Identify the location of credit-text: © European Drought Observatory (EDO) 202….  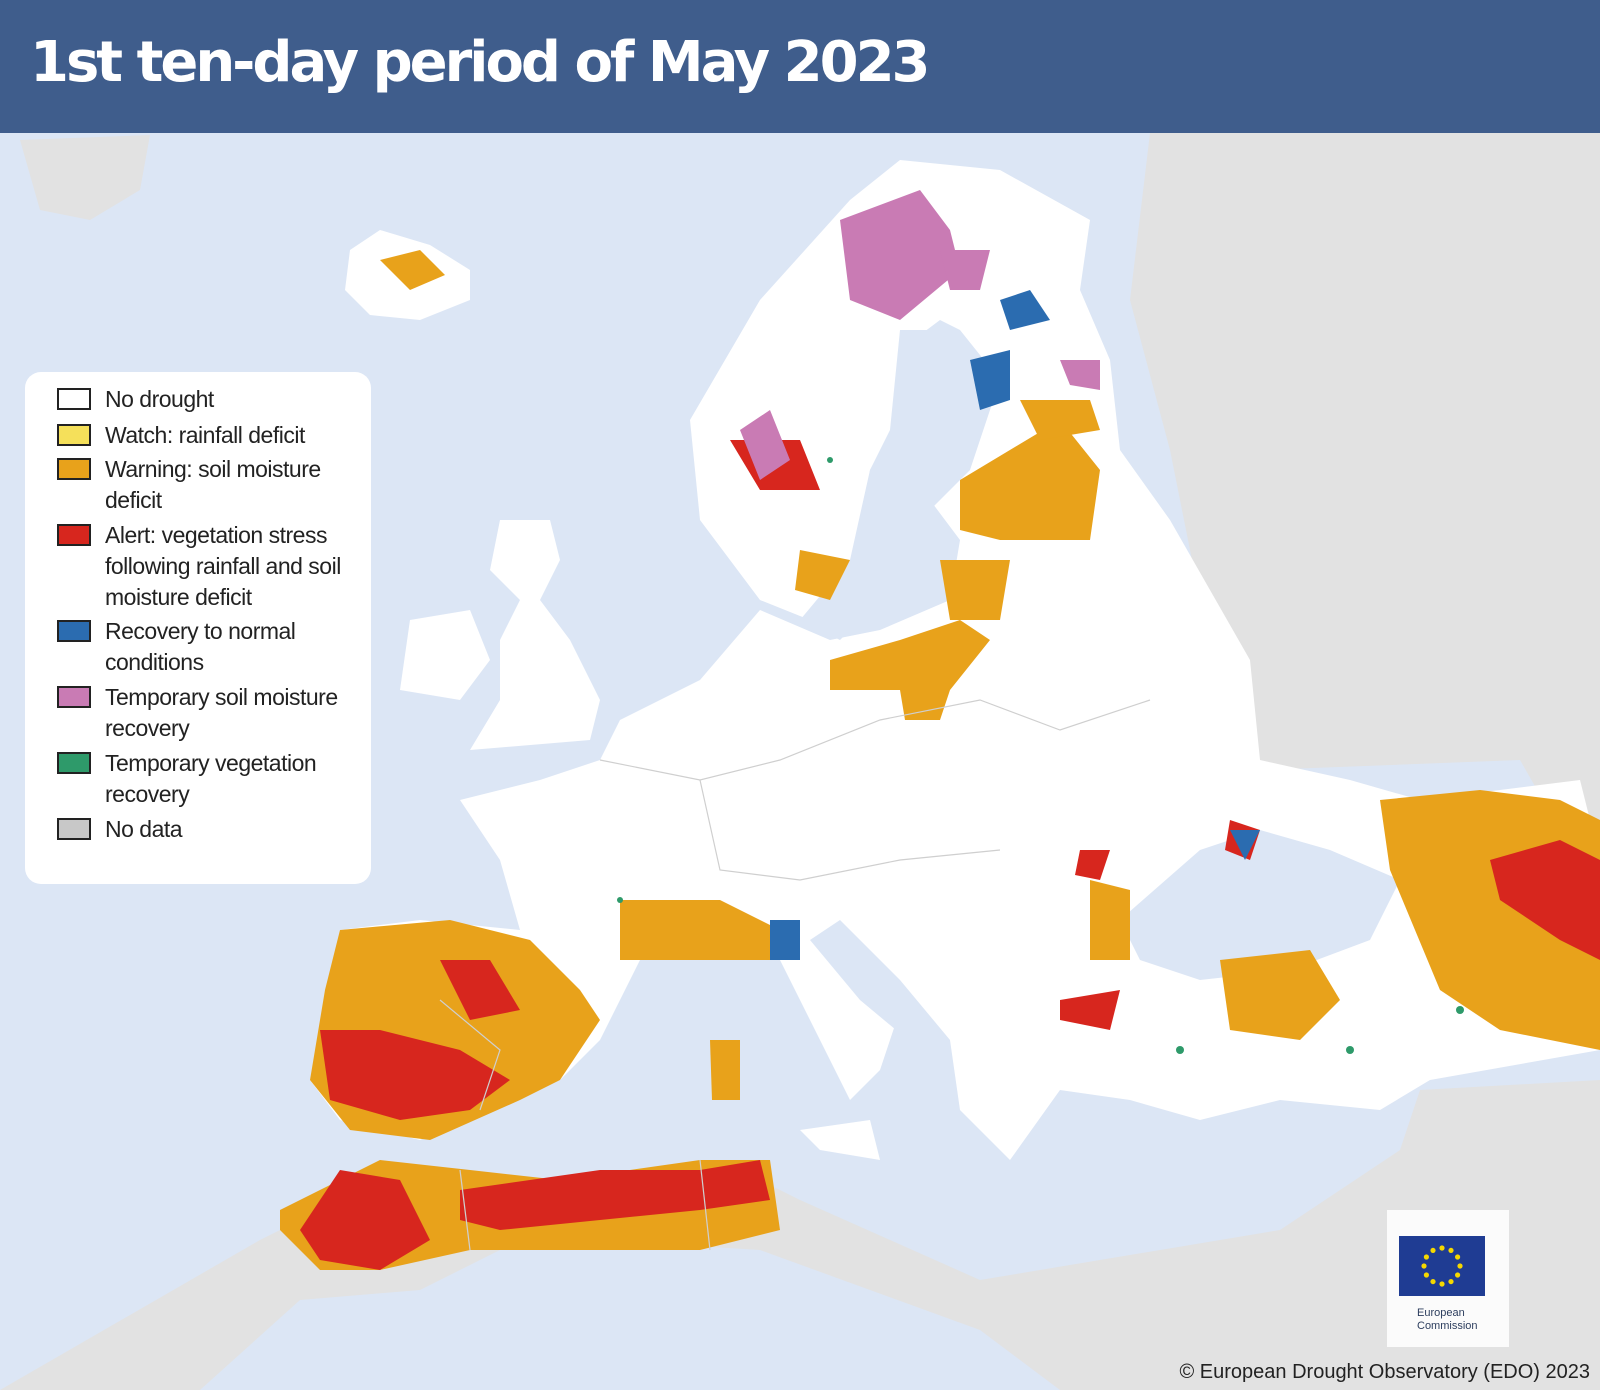
(1385, 1372).